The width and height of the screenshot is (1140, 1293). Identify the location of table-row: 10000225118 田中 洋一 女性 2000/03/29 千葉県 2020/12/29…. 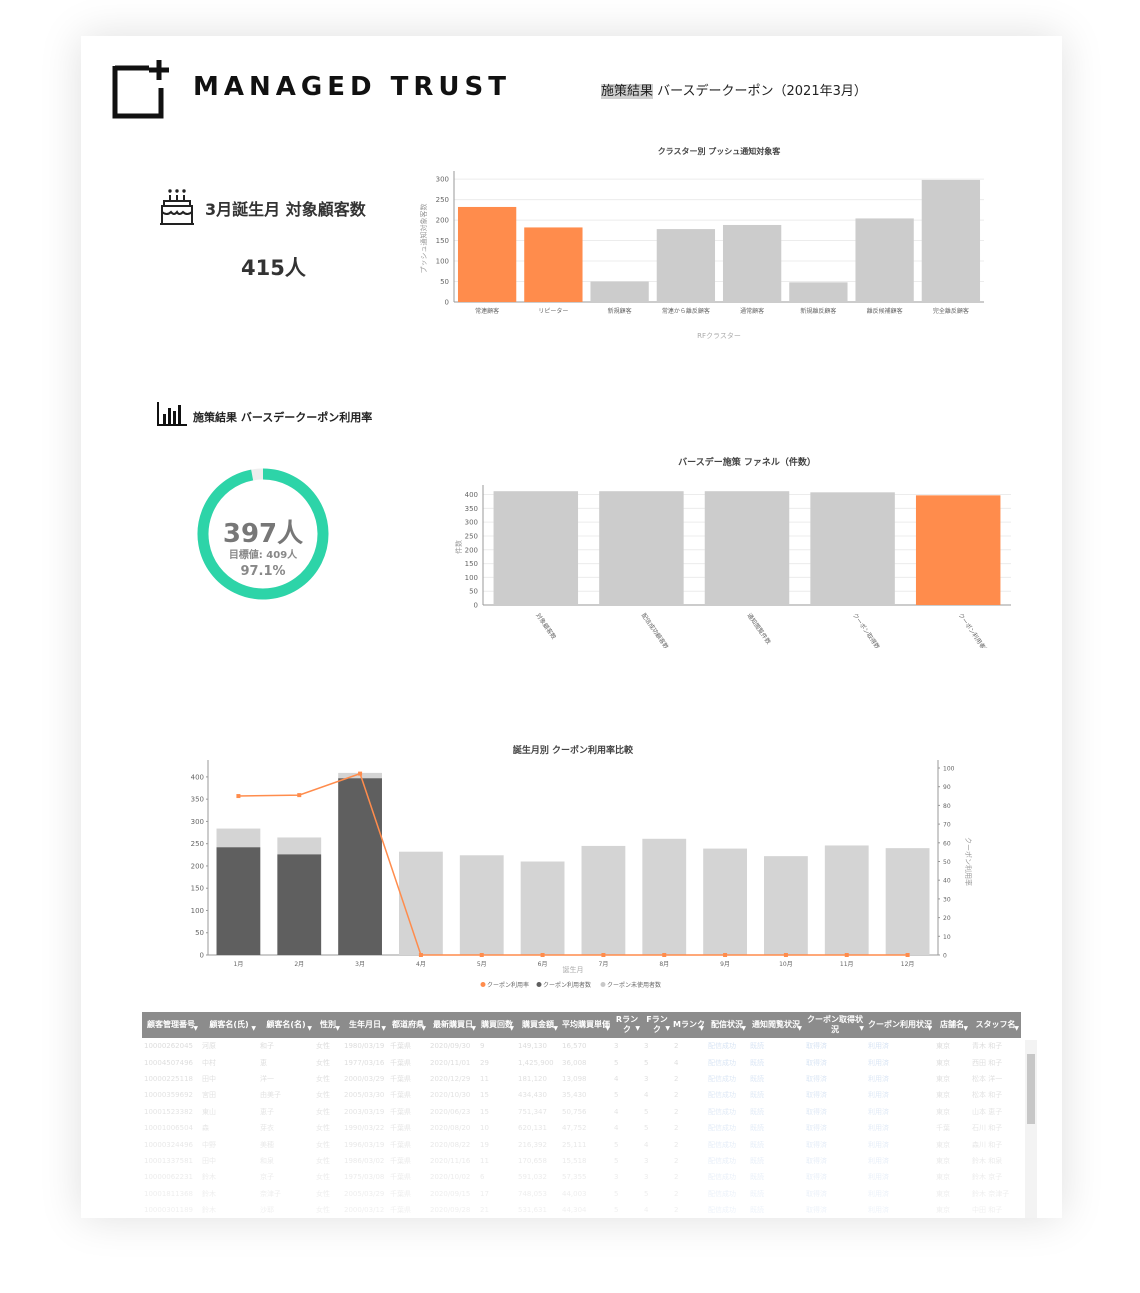
(581, 1079).